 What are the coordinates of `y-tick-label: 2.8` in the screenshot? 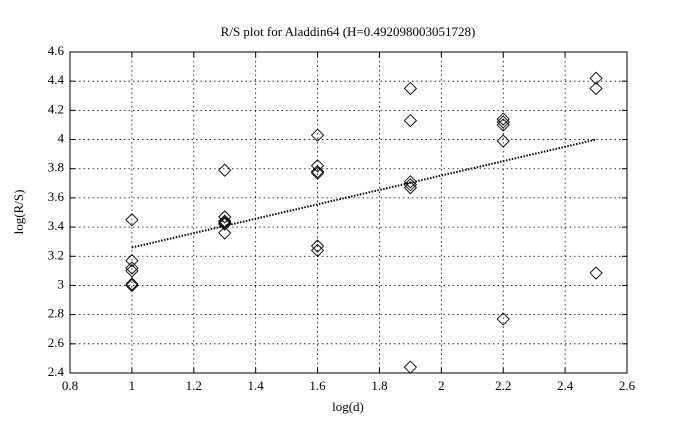 It's located at (56, 313).